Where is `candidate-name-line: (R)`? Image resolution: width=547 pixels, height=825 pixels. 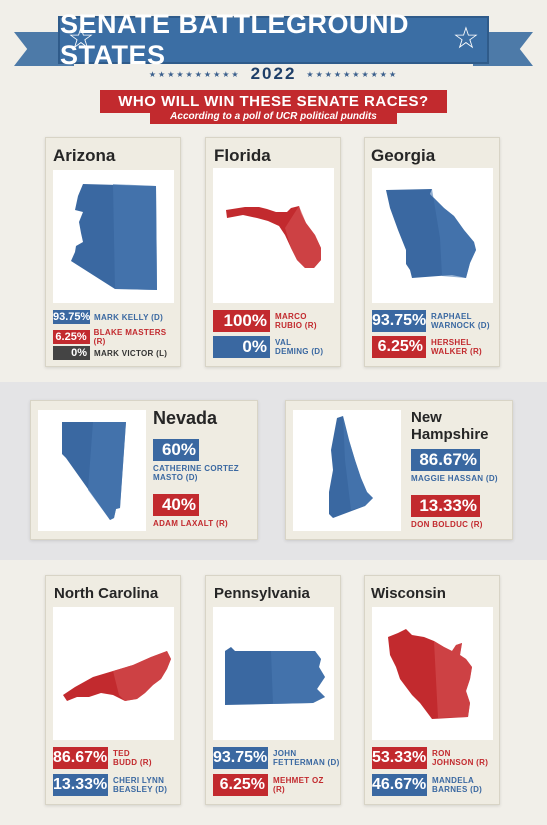
candidate-name-line: (R) is located at coordinates (279, 789).